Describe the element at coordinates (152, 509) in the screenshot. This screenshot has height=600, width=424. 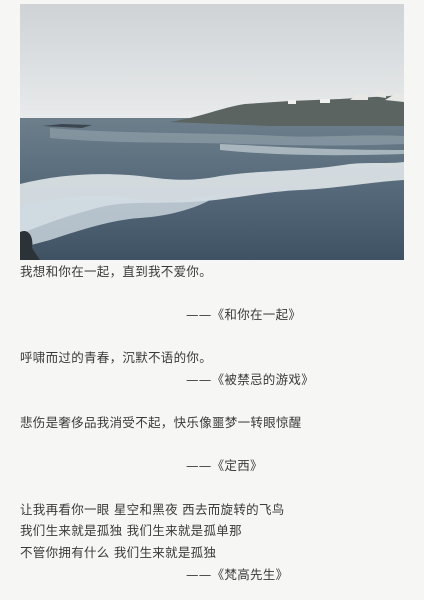
I see `quote-line: 让我再看你一眼 星空和黑夜 西去而旋转的飞鸟` at that location.